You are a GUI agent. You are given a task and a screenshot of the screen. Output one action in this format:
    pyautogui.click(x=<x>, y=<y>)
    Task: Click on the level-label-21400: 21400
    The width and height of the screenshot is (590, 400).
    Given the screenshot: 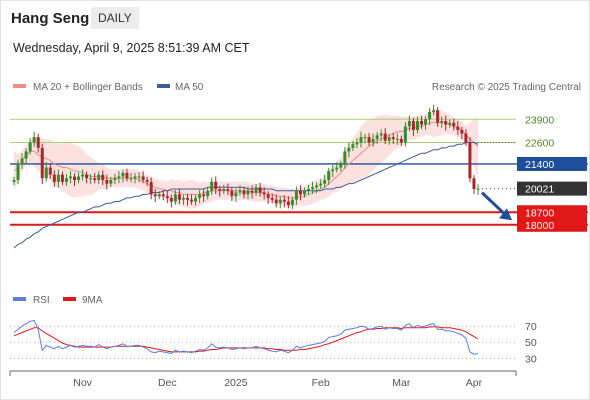 What is the action you would take?
    pyautogui.click(x=539, y=165)
    